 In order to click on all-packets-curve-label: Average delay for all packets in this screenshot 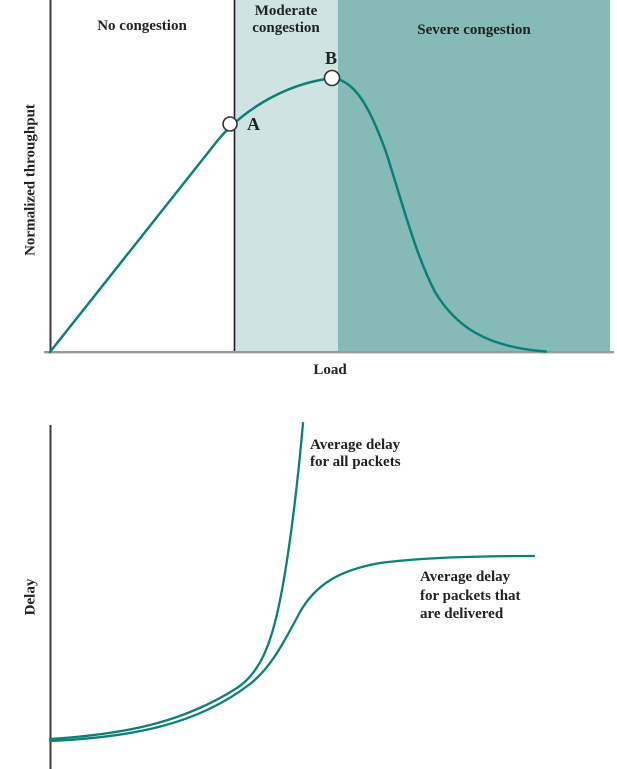, I will do `click(355, 454)`.